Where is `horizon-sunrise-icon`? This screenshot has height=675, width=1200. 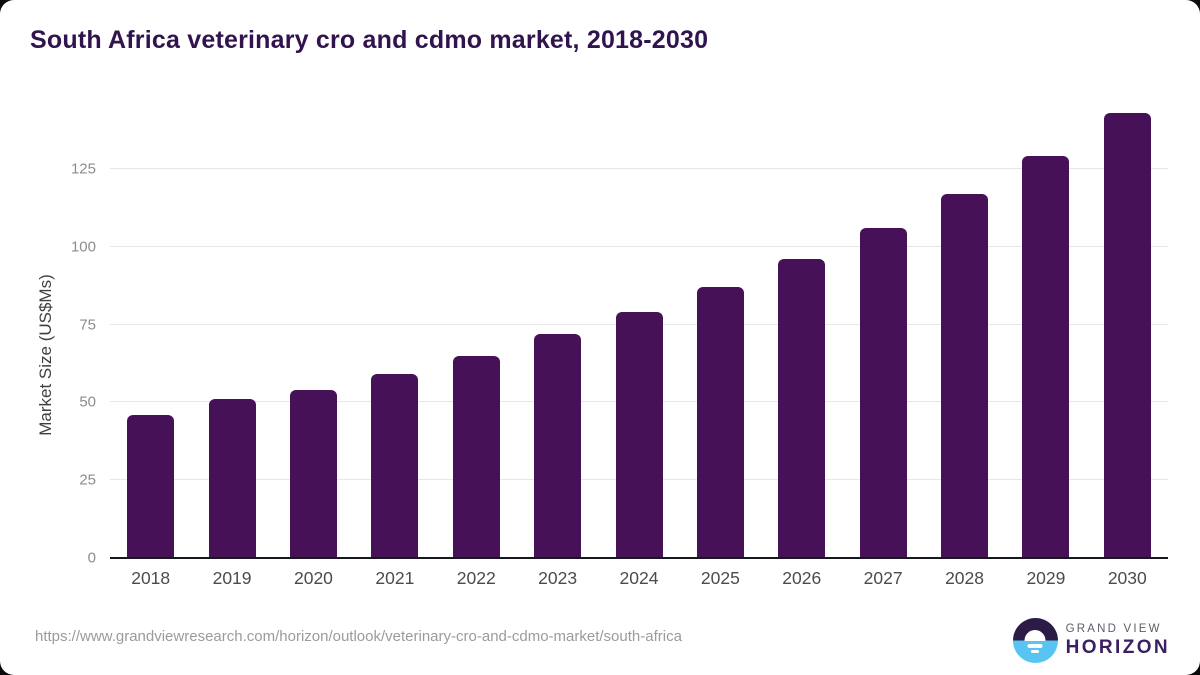
horizon-sunrise-icon is located at coordinates (1035, 640).